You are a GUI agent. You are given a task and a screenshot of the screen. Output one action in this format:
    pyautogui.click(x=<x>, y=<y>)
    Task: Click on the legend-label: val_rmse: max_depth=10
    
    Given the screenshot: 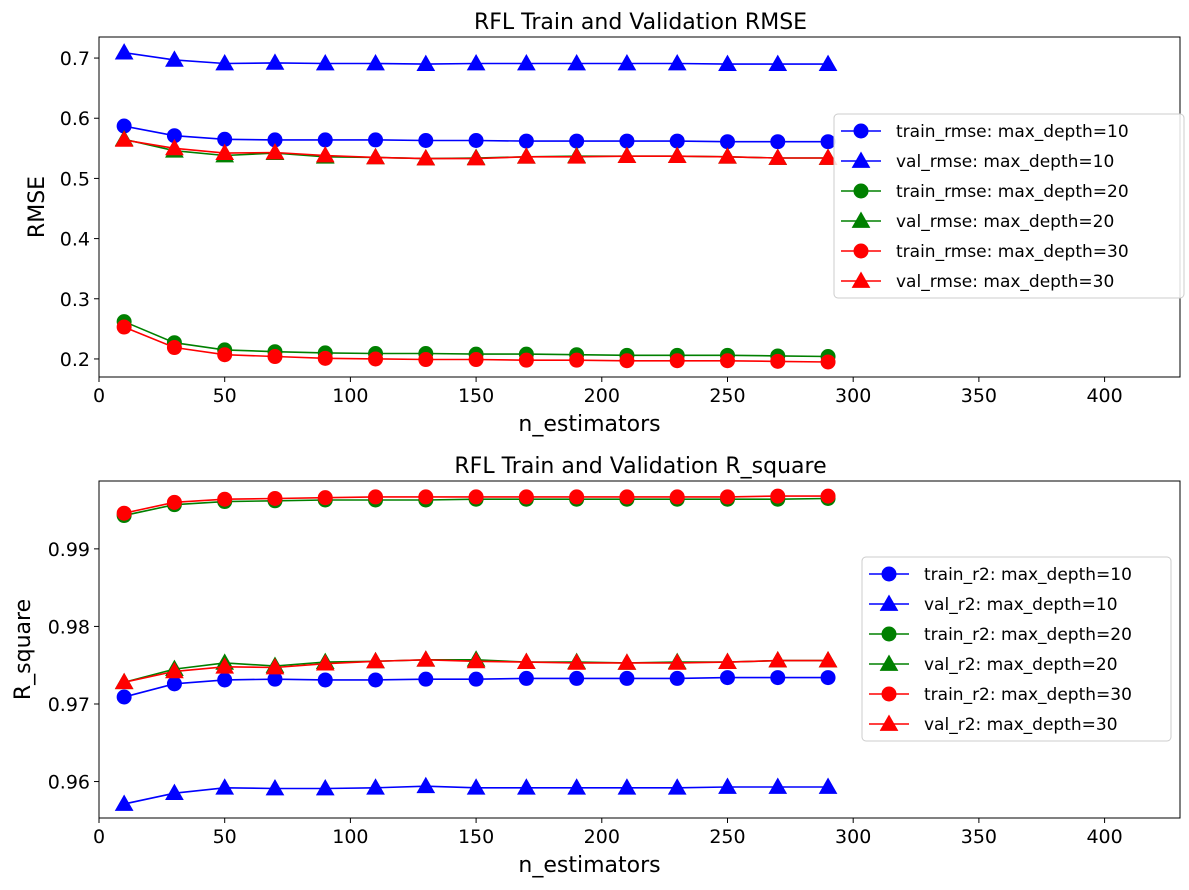 What is the action you would take?
    pyautogui.click(x=1005, y=162)
    